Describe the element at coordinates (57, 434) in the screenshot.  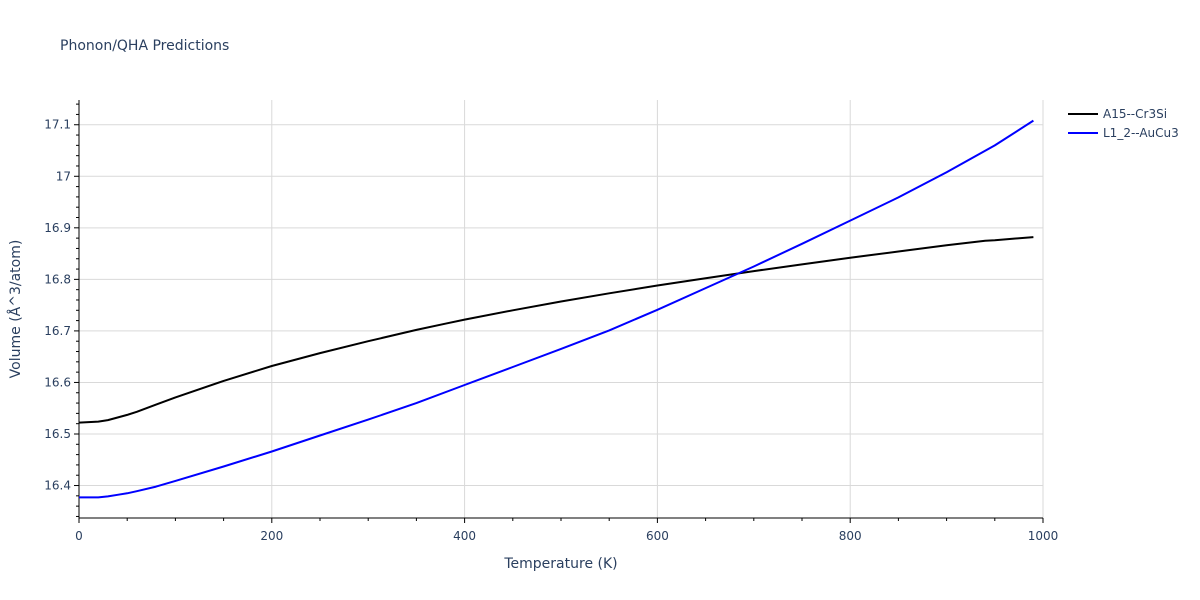
I see `y-tick-label: 16.5` at that location.